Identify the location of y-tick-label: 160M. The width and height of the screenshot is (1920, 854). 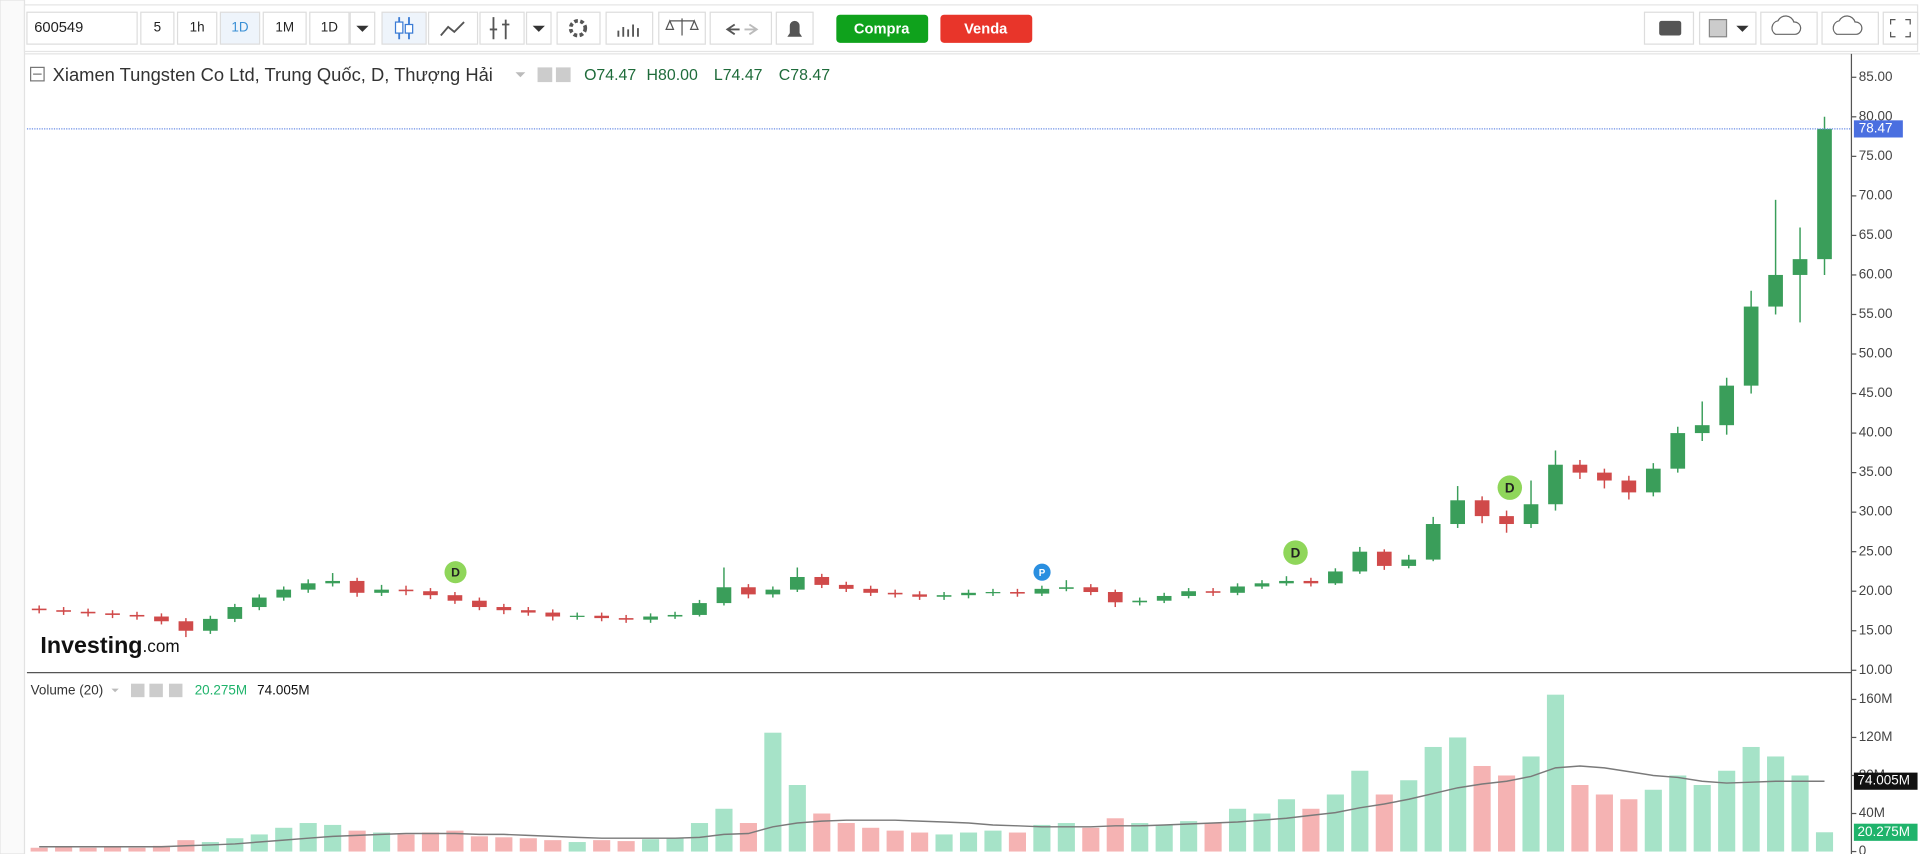
(1876, 698).